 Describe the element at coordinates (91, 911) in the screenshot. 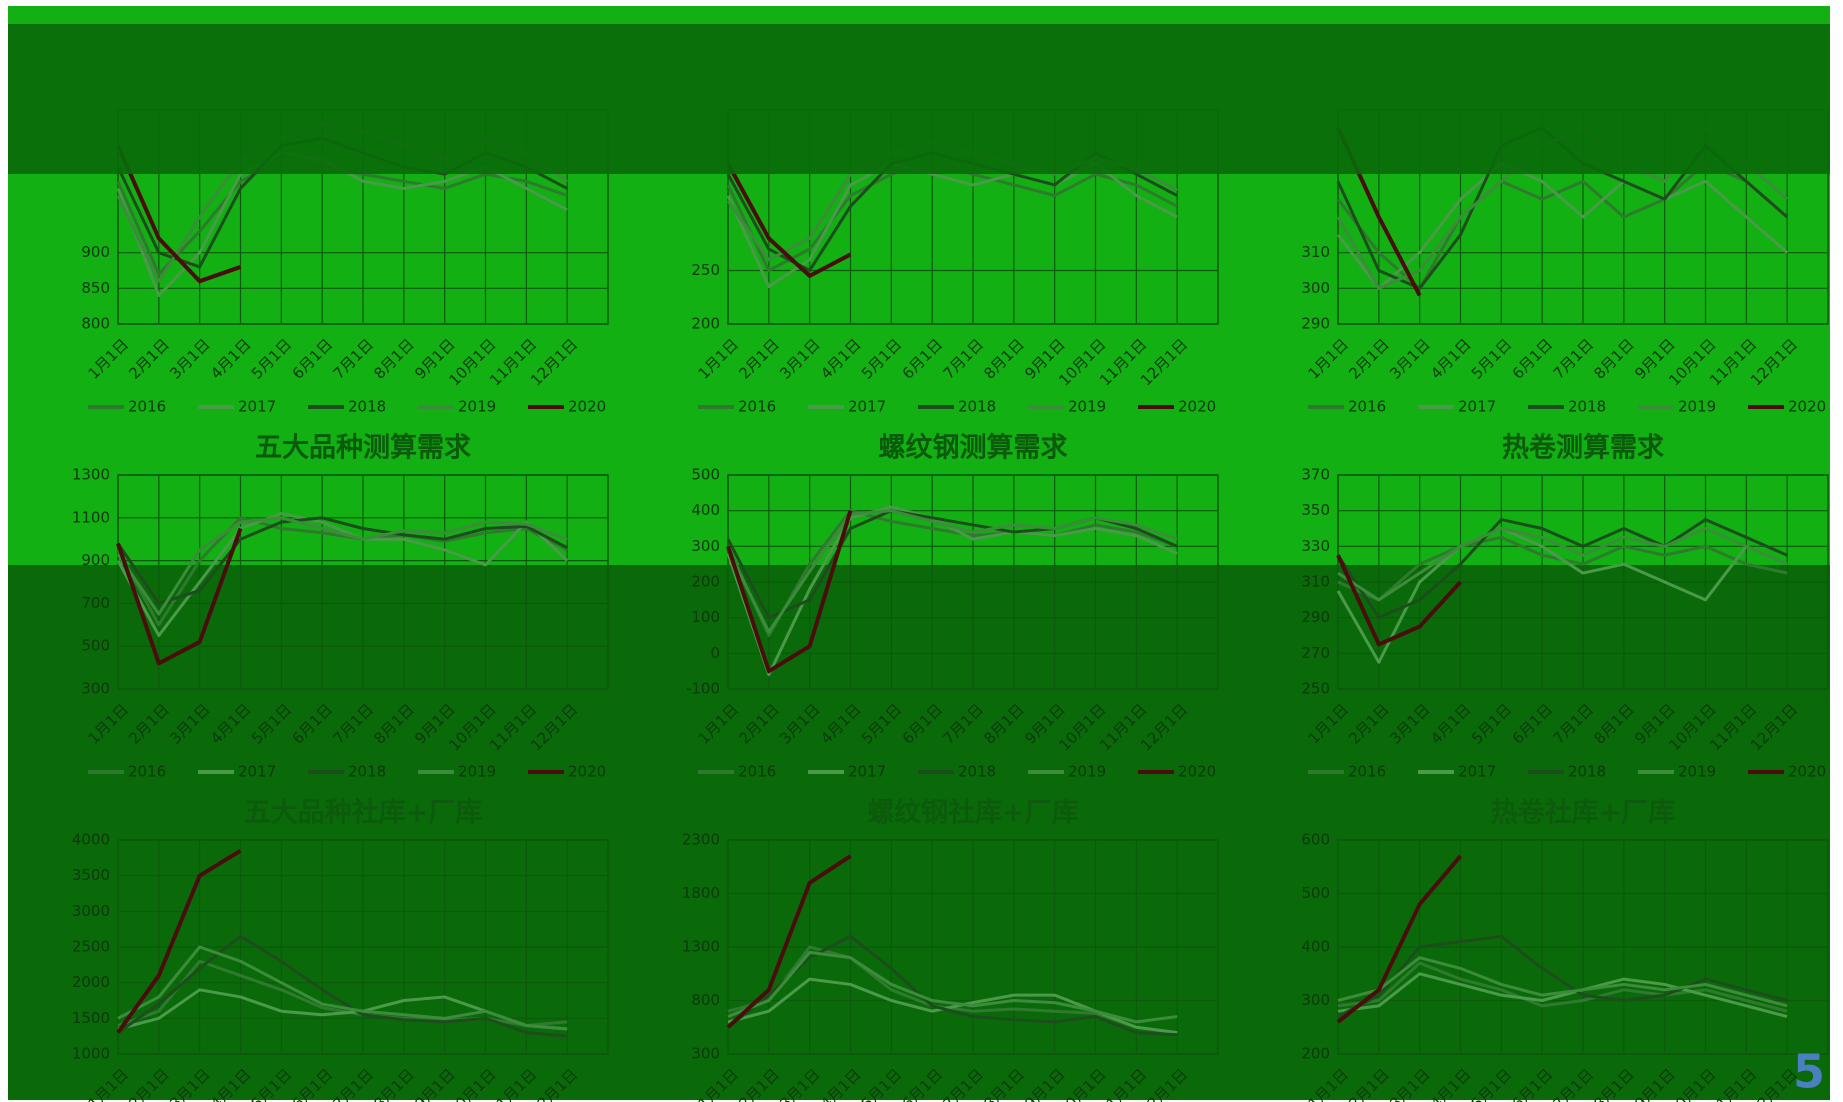

I see `y-tick-label: 3000` at that location.